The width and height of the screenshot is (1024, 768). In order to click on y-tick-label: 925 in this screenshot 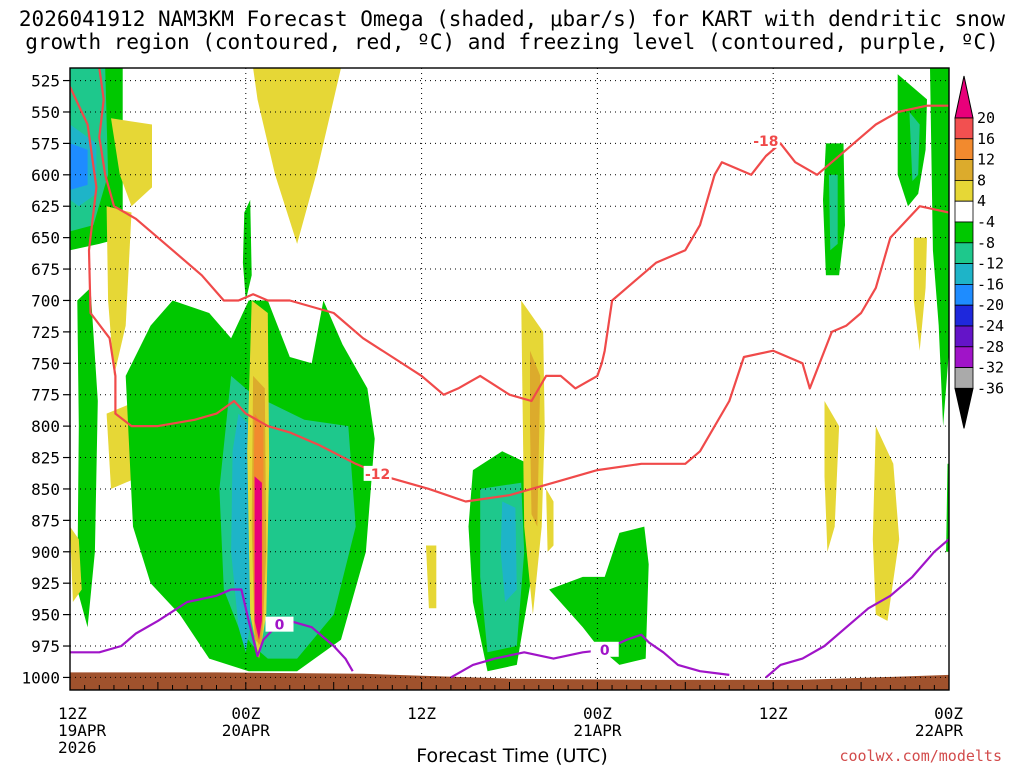, I will do `click(45, 583)`.